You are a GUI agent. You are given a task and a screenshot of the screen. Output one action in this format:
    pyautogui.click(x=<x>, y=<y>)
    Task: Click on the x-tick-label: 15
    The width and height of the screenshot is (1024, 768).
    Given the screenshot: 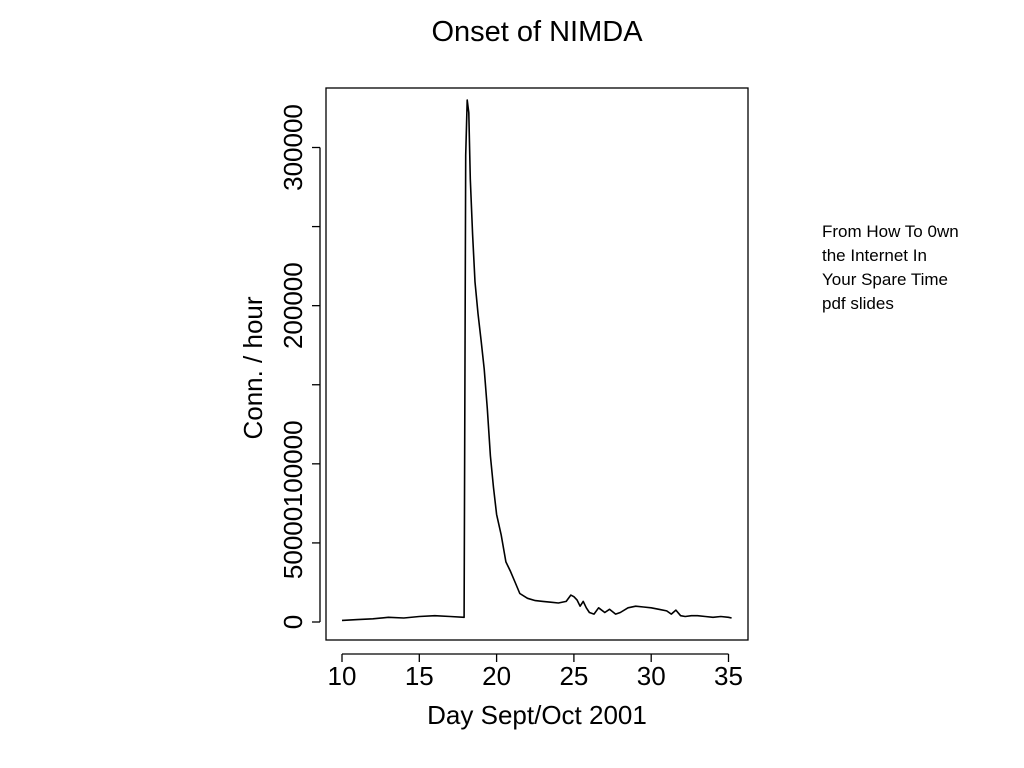 What is the action you would take?
    pyautogui.click(x=419, y=676)
    